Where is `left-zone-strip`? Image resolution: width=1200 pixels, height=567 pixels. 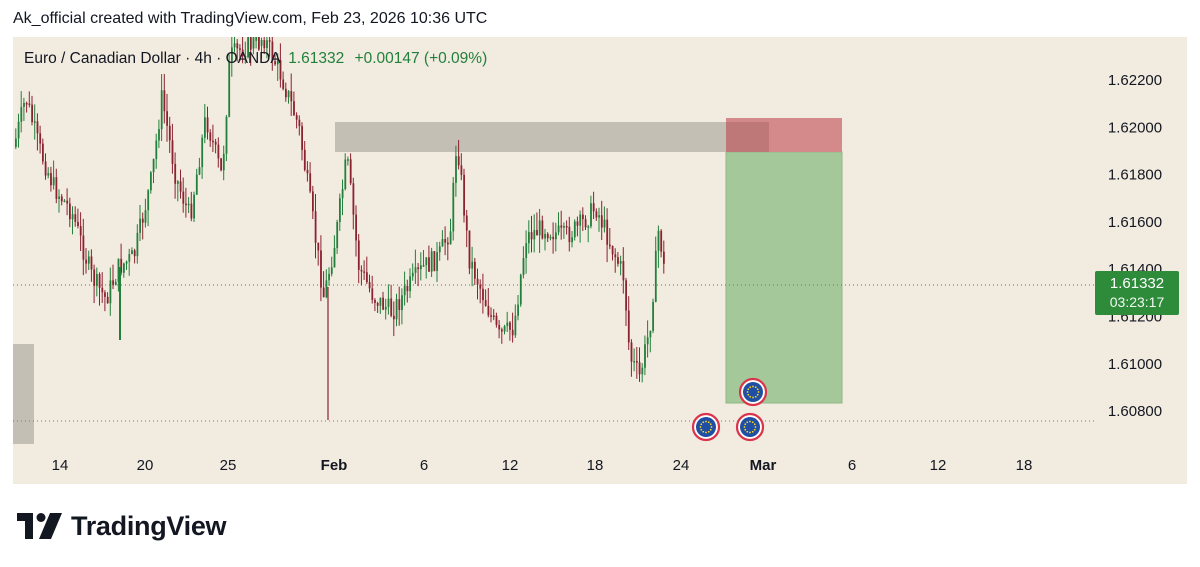 left-zone-strip is located at coordinates (23, 394).